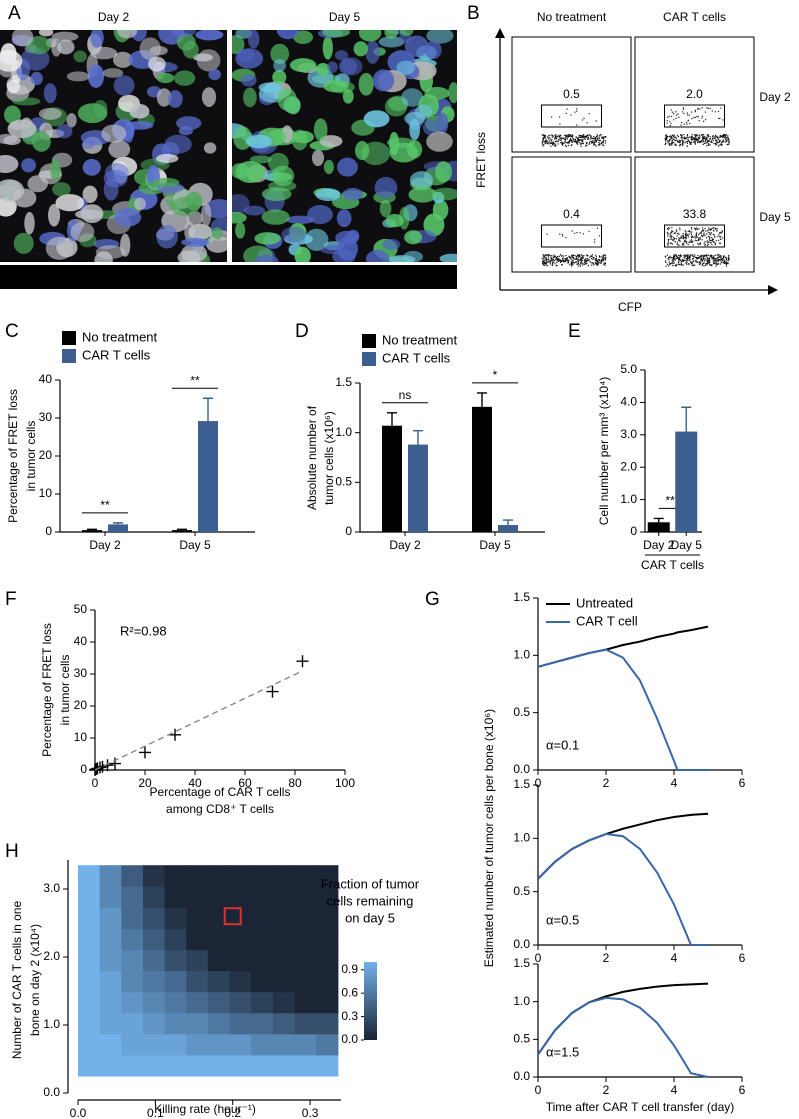 The image size is (799, 1119). What do you see at coordinates (370, 1001) in the screenshot?
I see `colorbar` at bounding box center [370, 1001].